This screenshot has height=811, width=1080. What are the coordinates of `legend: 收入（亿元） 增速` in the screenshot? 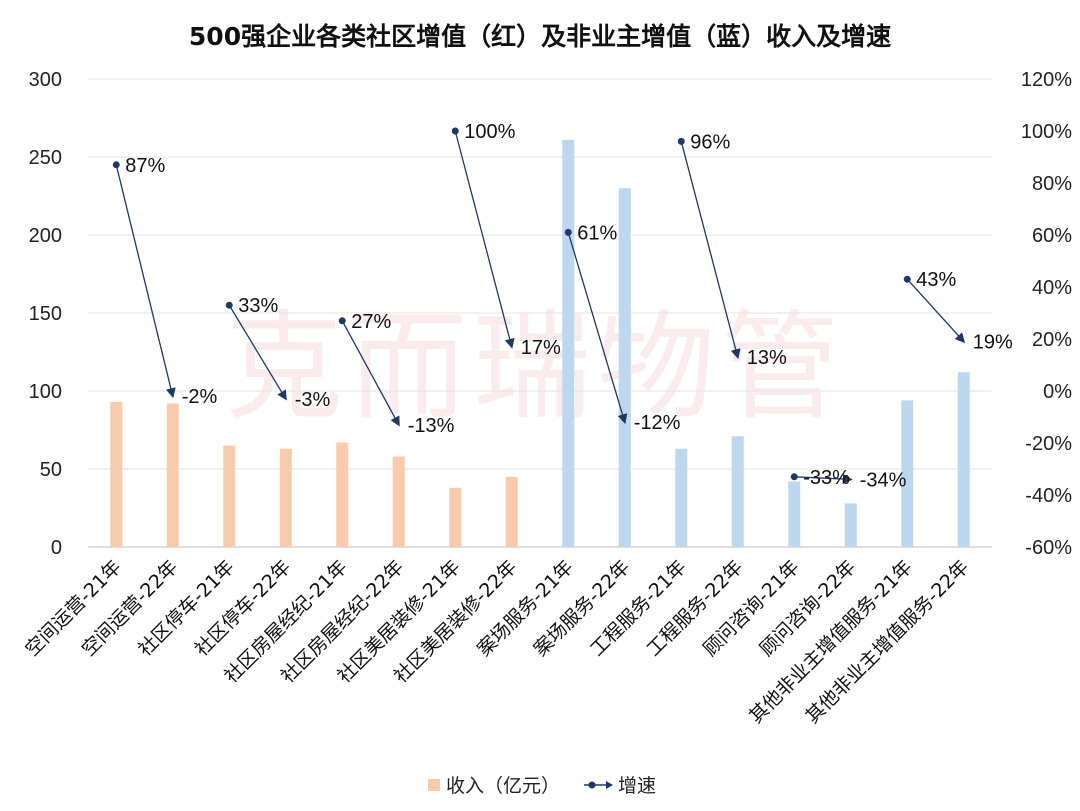 It's located at (542, 786).